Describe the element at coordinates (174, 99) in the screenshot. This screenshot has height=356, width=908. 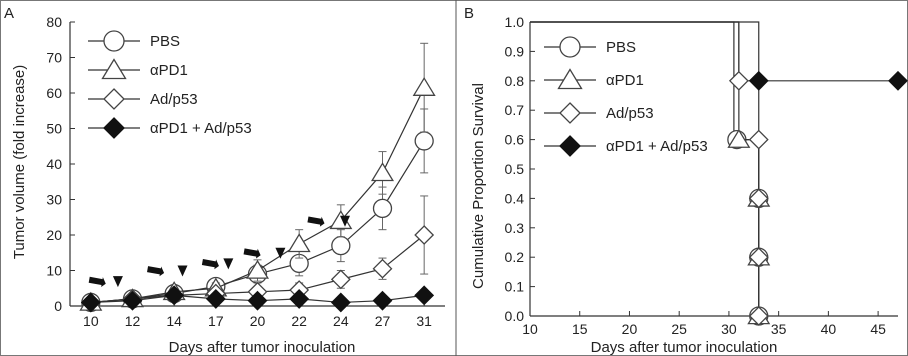
I see `legend-label-a: Ad/p53` at that location.